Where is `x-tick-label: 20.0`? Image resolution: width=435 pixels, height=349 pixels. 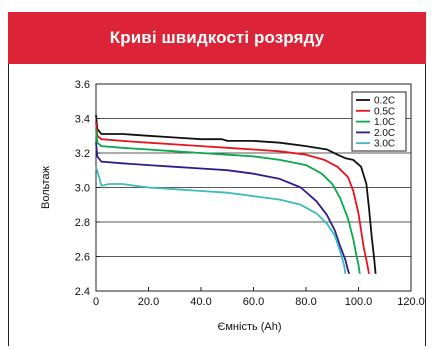 x-tick-label: 20.0 is located at coordinates (148, 302).